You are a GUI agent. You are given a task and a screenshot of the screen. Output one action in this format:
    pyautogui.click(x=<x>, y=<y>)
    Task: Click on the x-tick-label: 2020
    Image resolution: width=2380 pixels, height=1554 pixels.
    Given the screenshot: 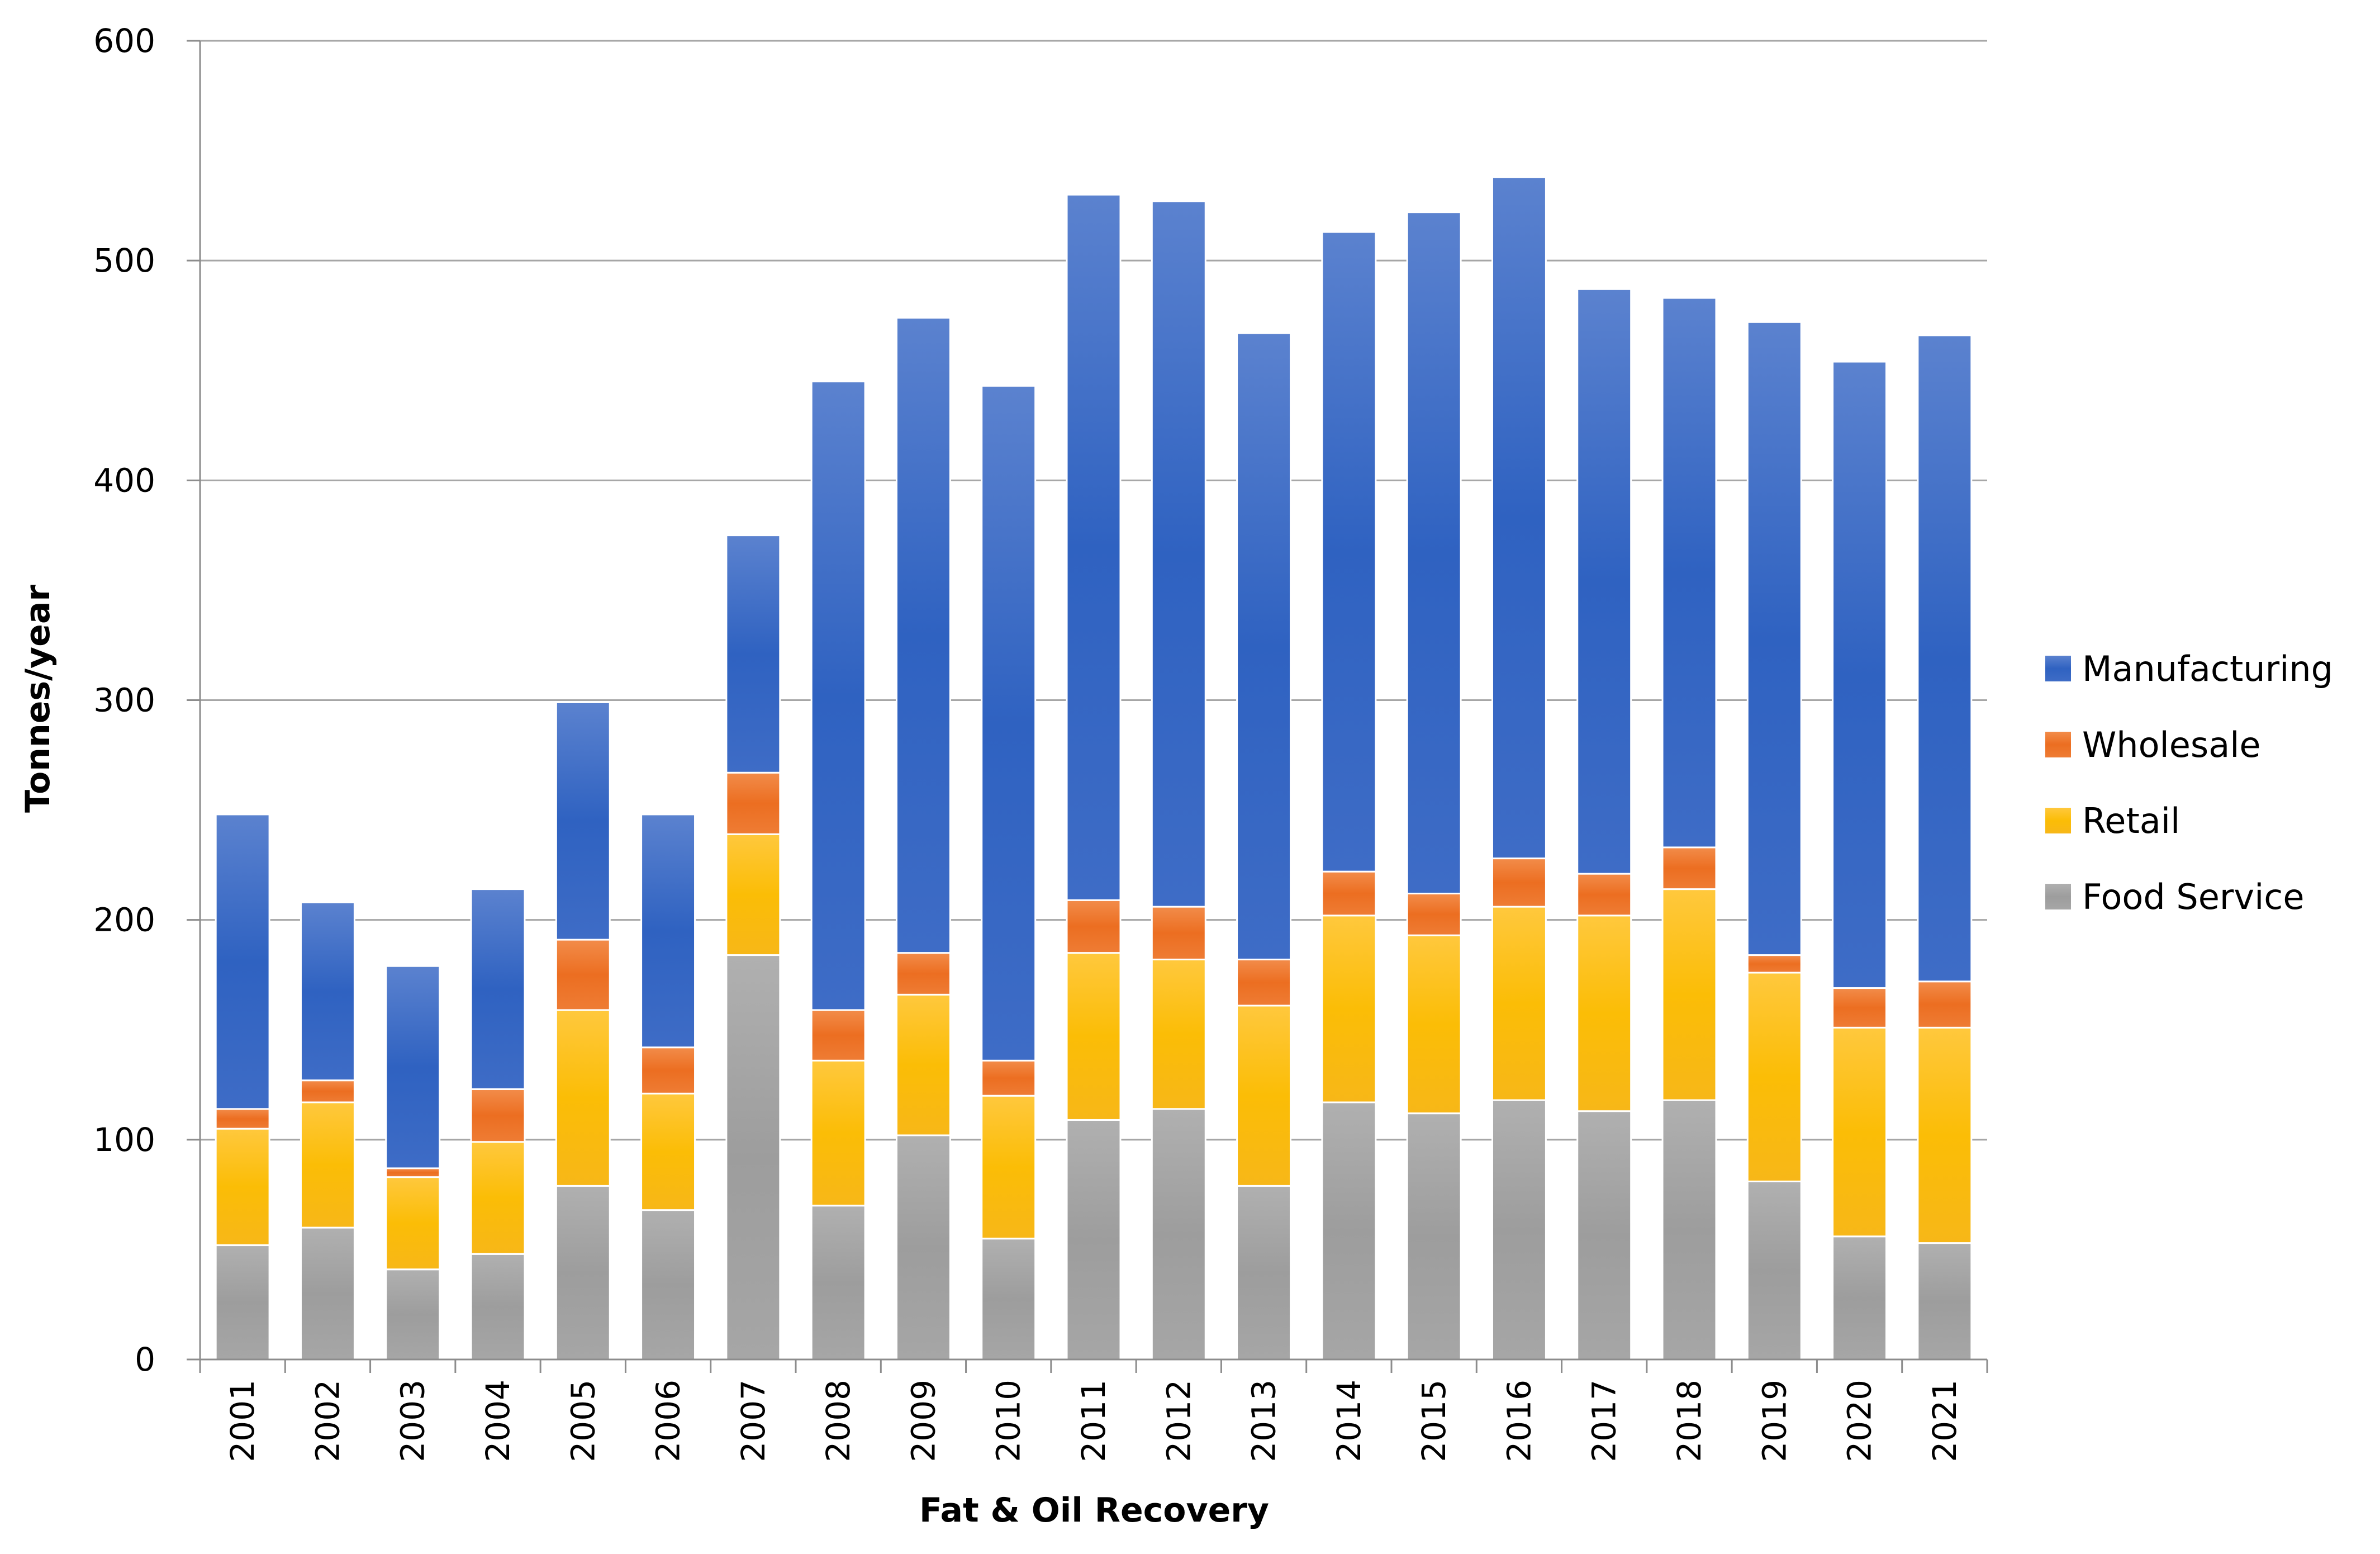 What is the action you would take?
    pyautogui.click(x=1860, y=1421)
    